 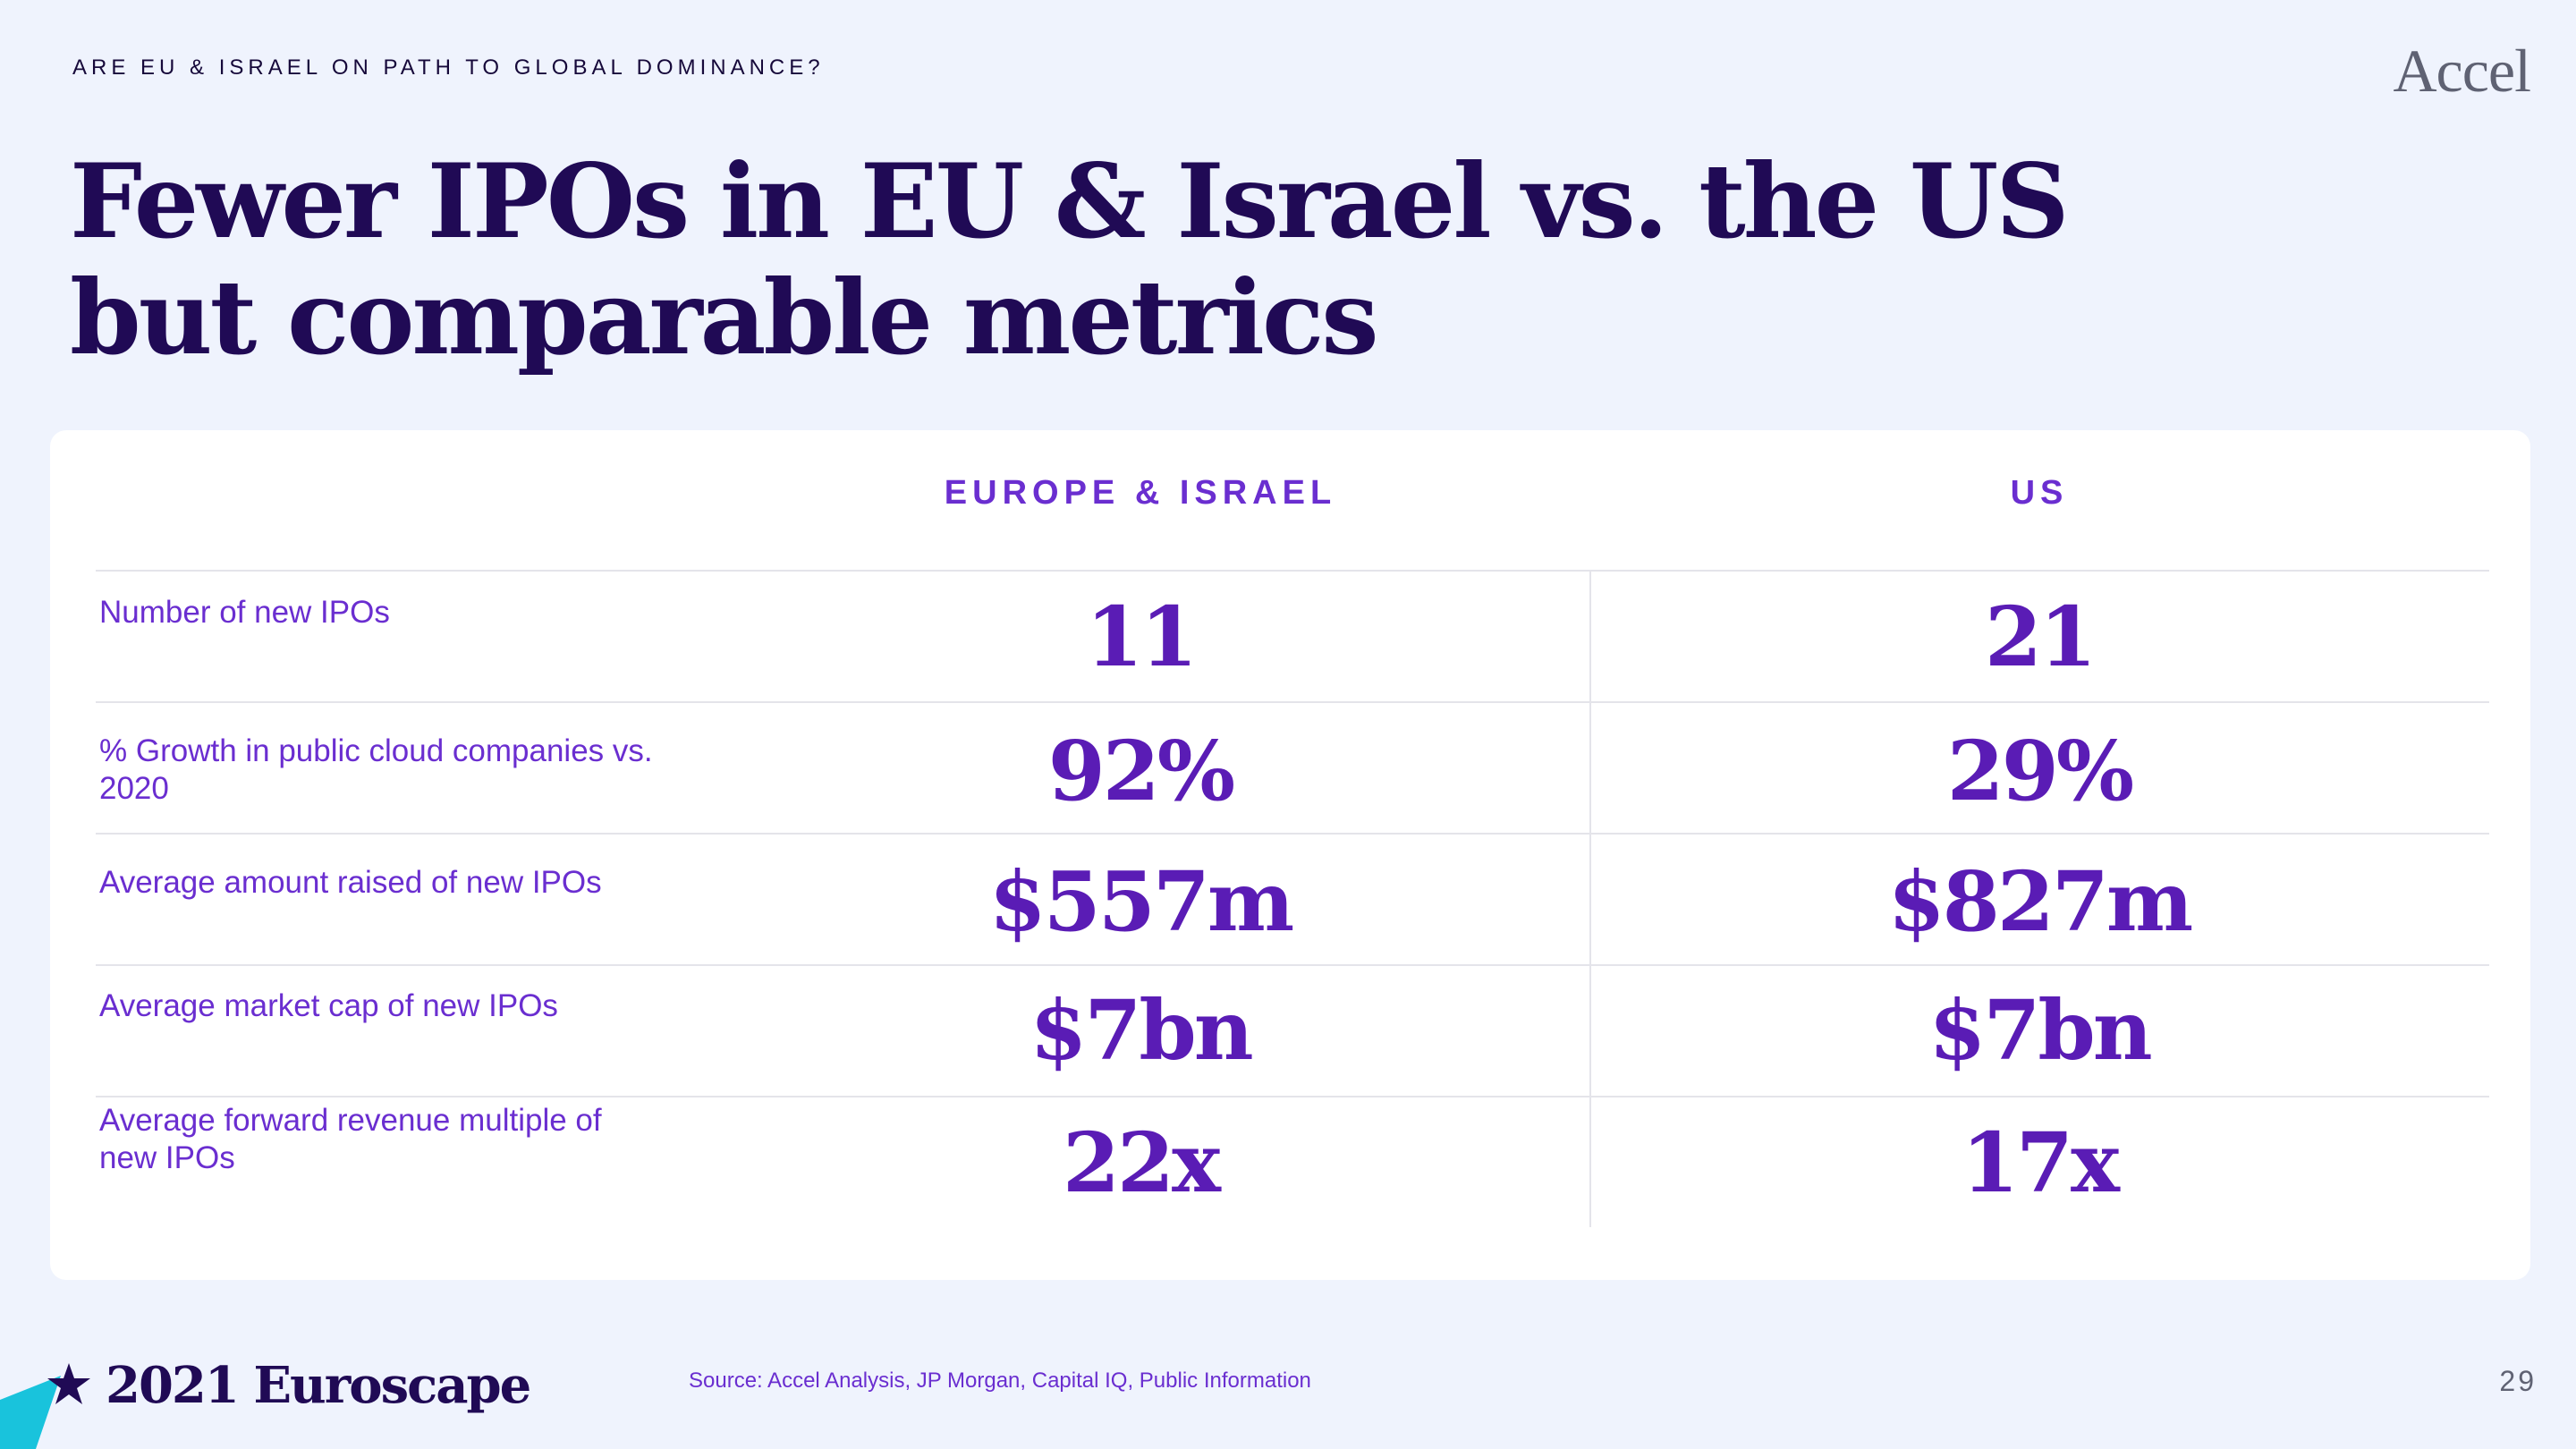 What do you see at coordinates (2041, 1162) in the screenshot?
I see `value-us: 17x` at bounding box center [2041, 1162].